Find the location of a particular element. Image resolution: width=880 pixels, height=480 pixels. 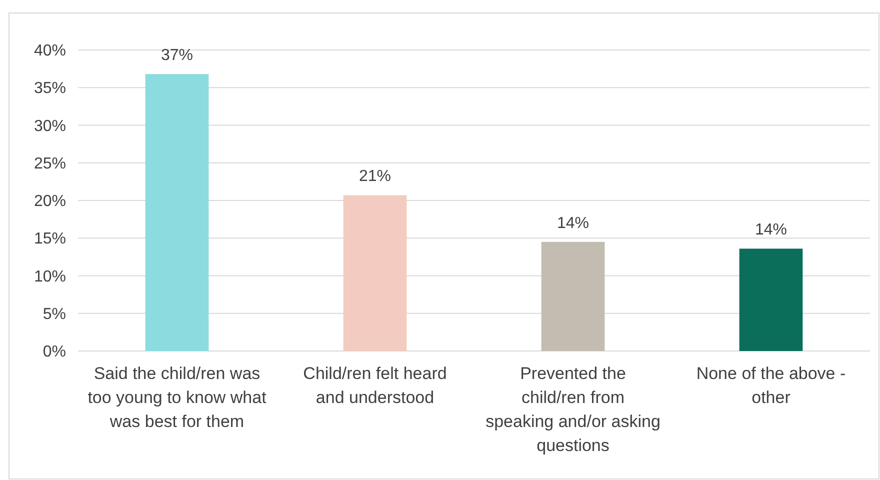

x-tick-label: None of the above - other is located at coordinates (771, 385).